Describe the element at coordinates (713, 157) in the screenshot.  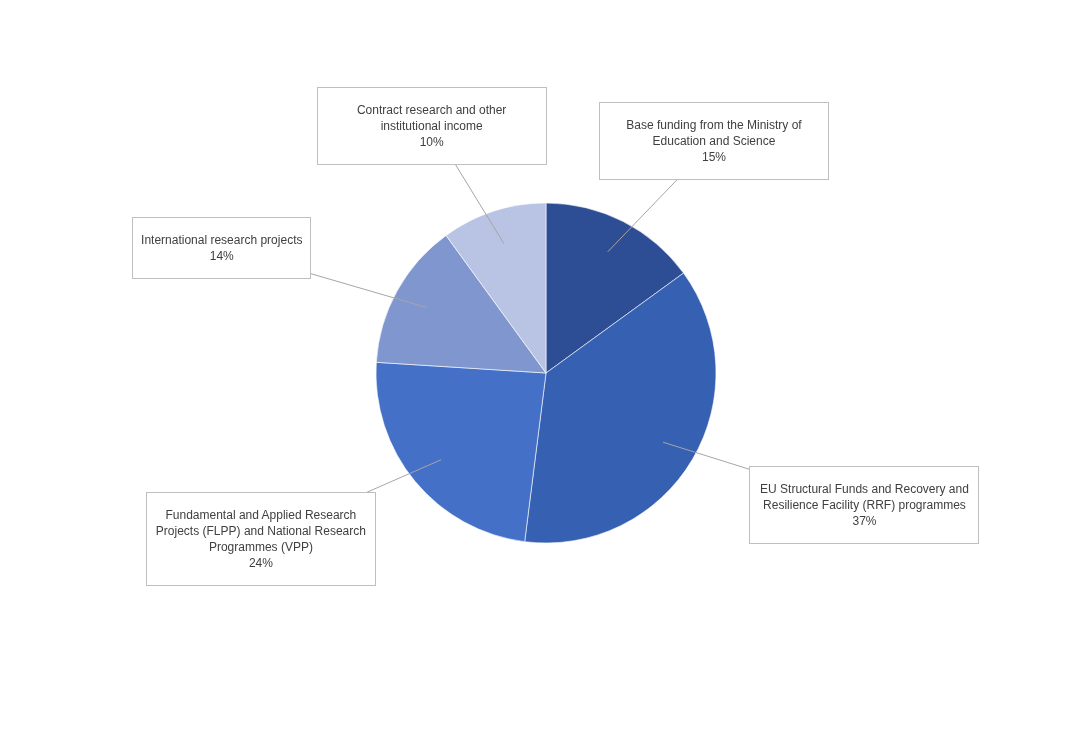
I see `data-label: 15%` at that location.